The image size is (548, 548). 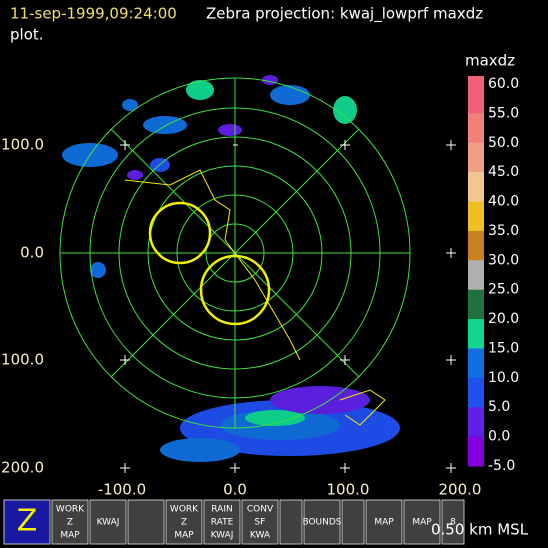 What do you see at coordinates (503, 378) in the screenshot?
I see `colorbar-label: 10.0` at bounding box center [503, 378].